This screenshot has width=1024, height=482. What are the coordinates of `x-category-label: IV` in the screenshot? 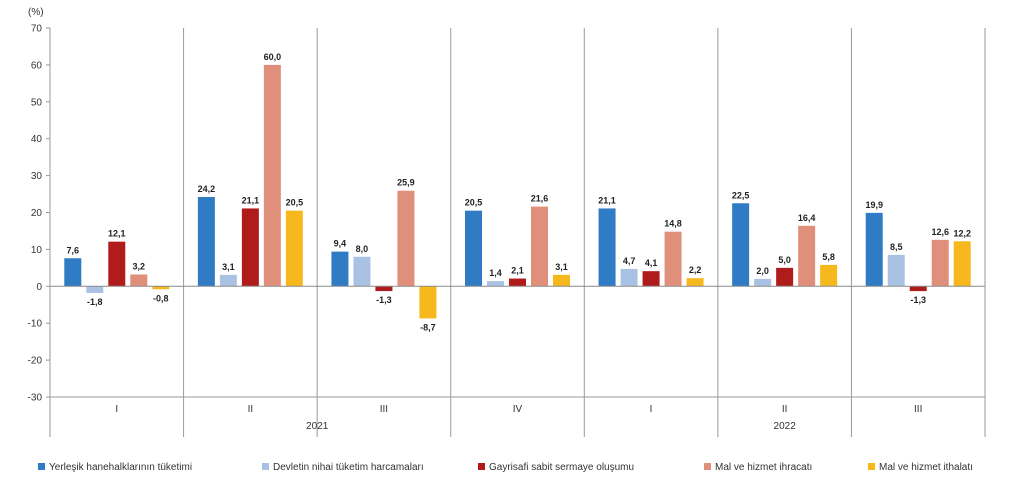 It's located at (518, 409).